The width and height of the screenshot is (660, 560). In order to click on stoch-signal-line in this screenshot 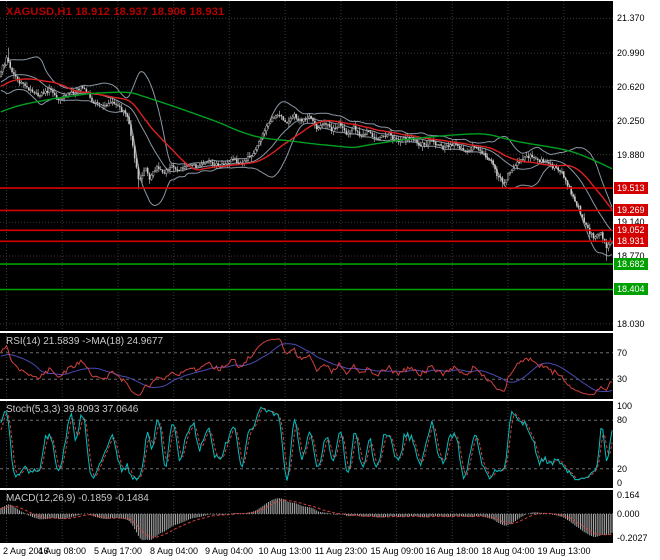, I will do `click(306, 444)`.